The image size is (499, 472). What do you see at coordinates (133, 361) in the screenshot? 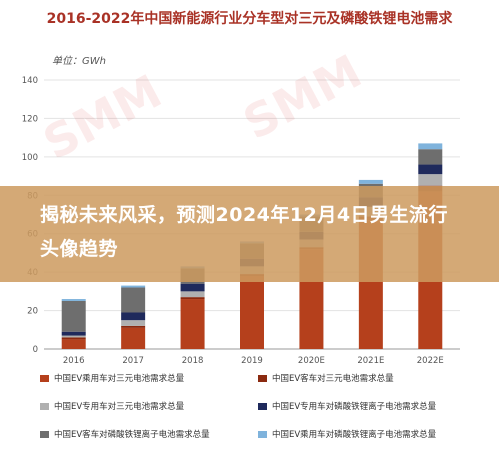
I see `x-tick-label: 2017` at bounding box center [133, 361].